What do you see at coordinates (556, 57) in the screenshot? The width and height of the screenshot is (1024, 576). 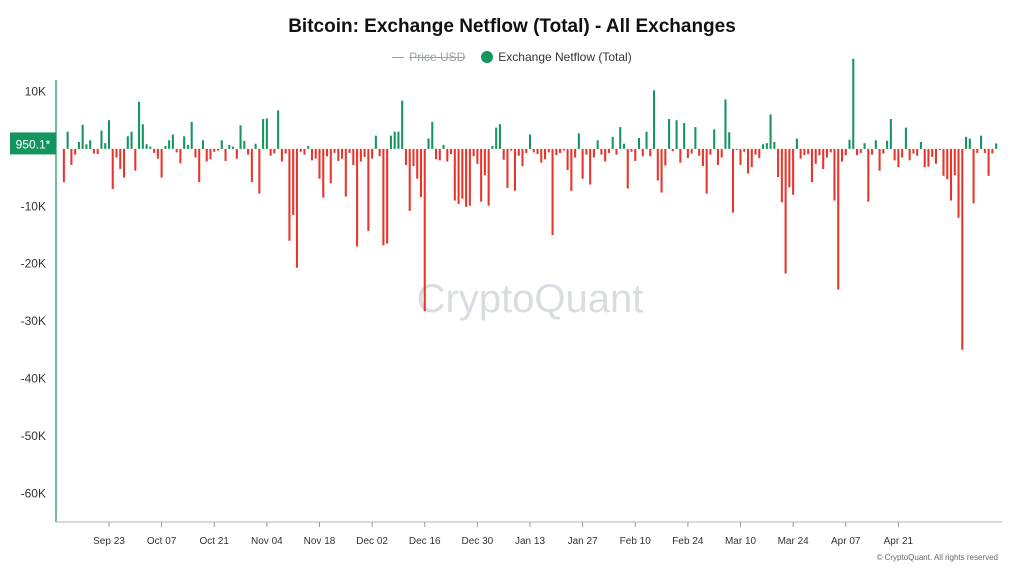 I see `legend-item-netflow: Exchange Netflow (Total)` at bounding box center [556, 57].